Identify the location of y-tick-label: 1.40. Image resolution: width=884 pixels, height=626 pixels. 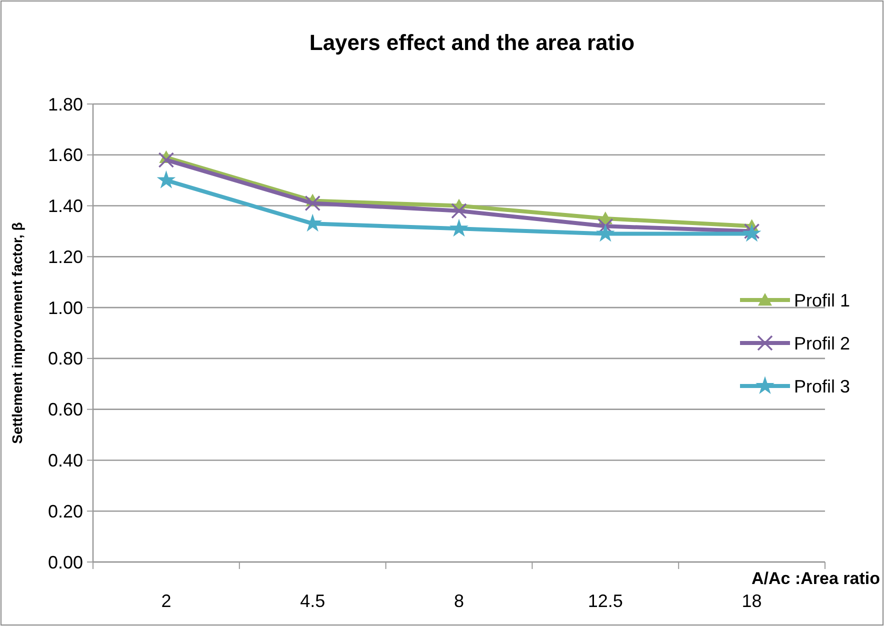
(65, 206).